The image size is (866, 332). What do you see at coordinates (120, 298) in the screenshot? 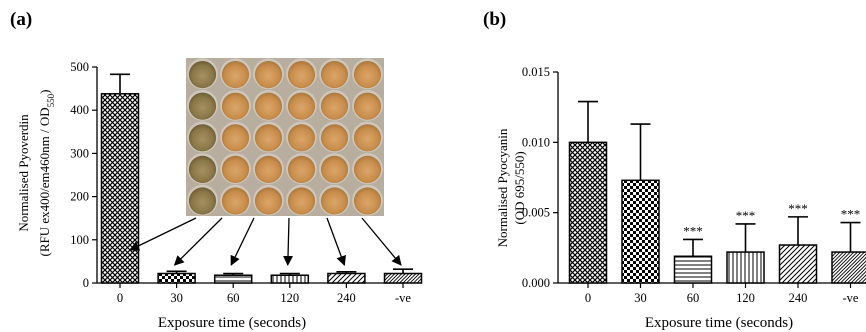
I see `panel-a-x-tick-label: 0` at bounding box center [120, 298].